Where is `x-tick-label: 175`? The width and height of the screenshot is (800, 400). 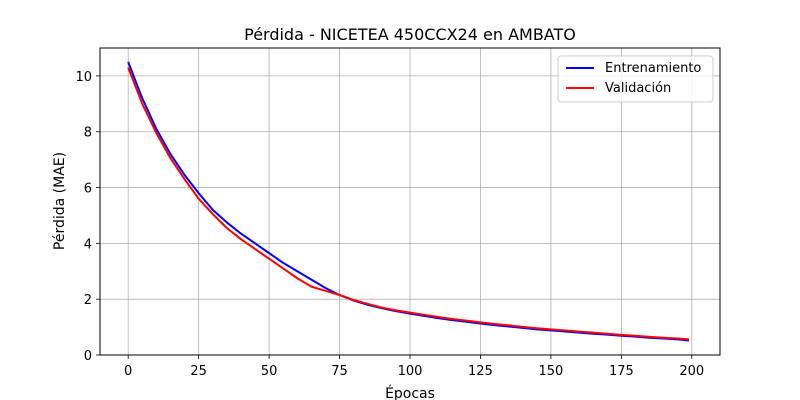 x-tick-label: 175 is located at coordinates (621, 371).